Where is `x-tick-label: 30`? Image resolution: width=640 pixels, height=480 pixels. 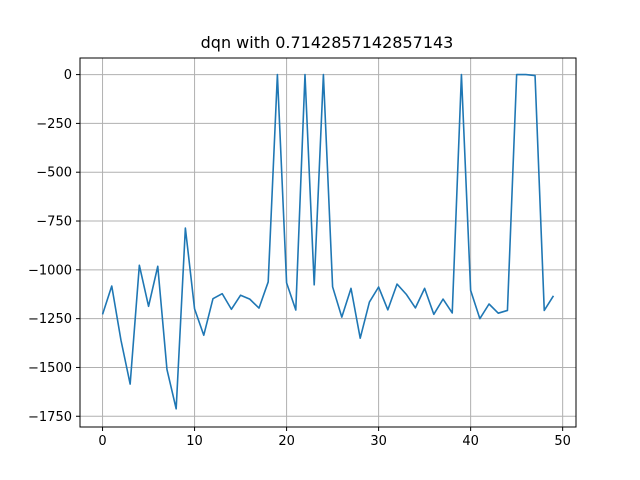
x-tick-label: 30 is located at coordinates (378, 441).